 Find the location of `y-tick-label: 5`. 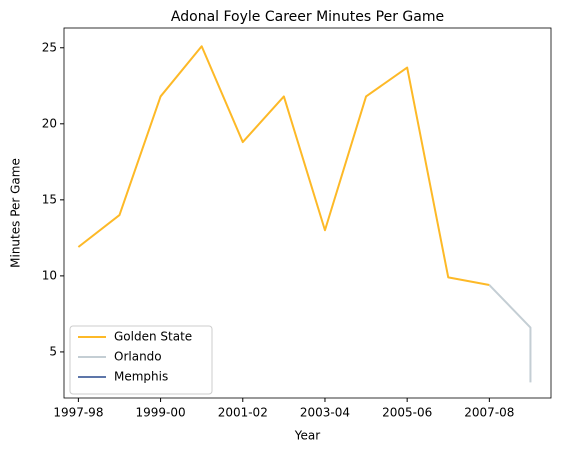

y-tick-label: 5 is located at coordinates (53, 351).